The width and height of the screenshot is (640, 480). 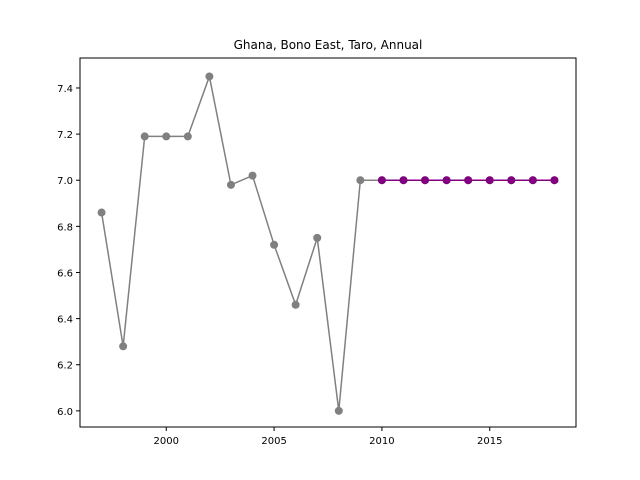 I want to click on y-tick-label: 6.4, so click(x=65, y=320).